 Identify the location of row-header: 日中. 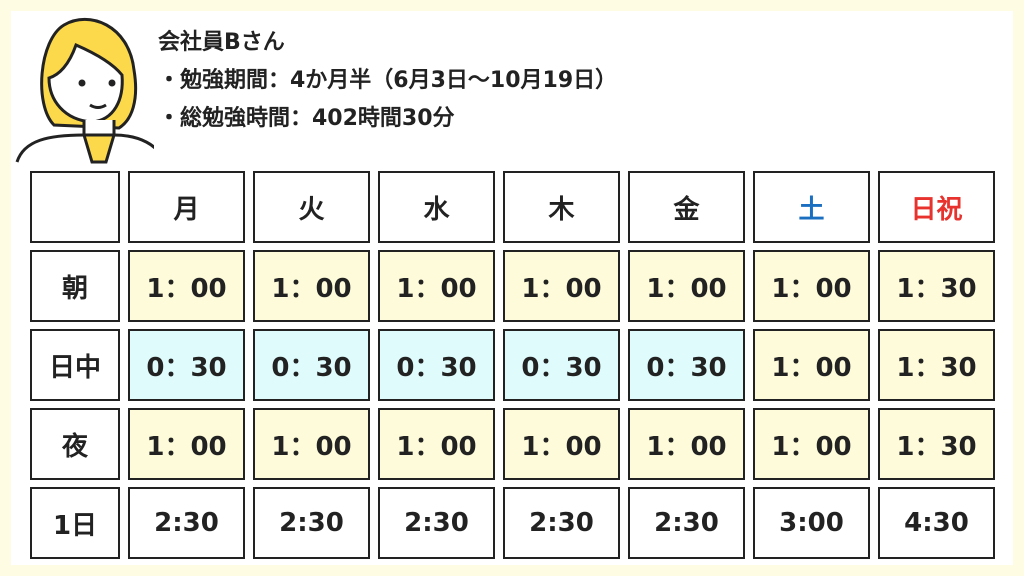
(75, 365).